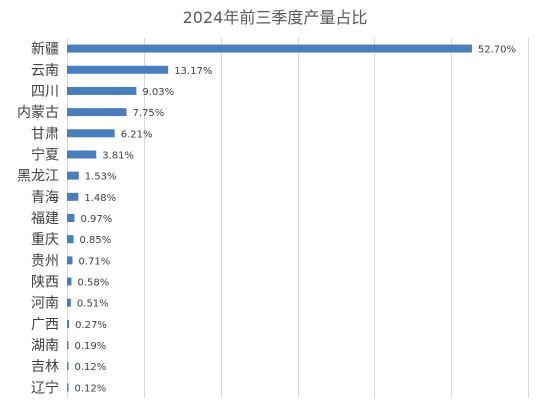 Image resolution: width=550 pixels, height=414 pixels. What do you see at coordinates (45, 198) in the screenshot?
I see `category-label: 青海` at bounding box center [45, 198].